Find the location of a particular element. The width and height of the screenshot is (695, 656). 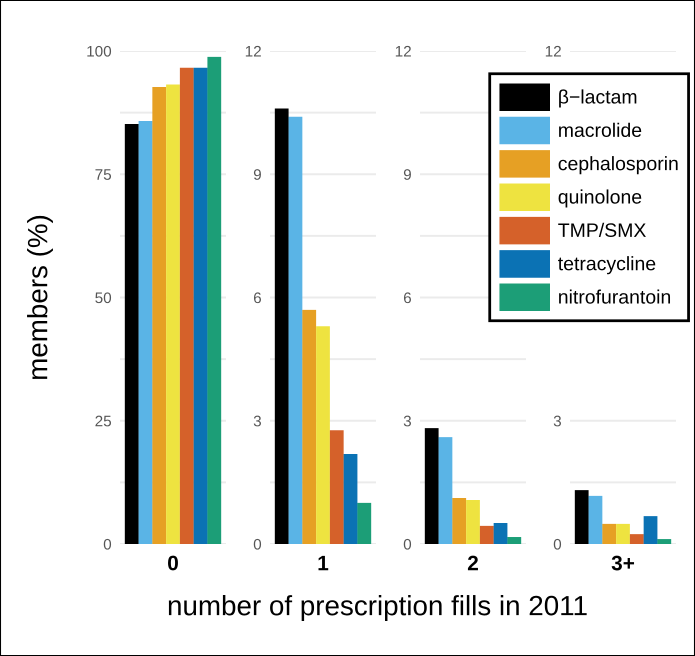

x-tick-label: 2 is located at coordinates (473, 563).